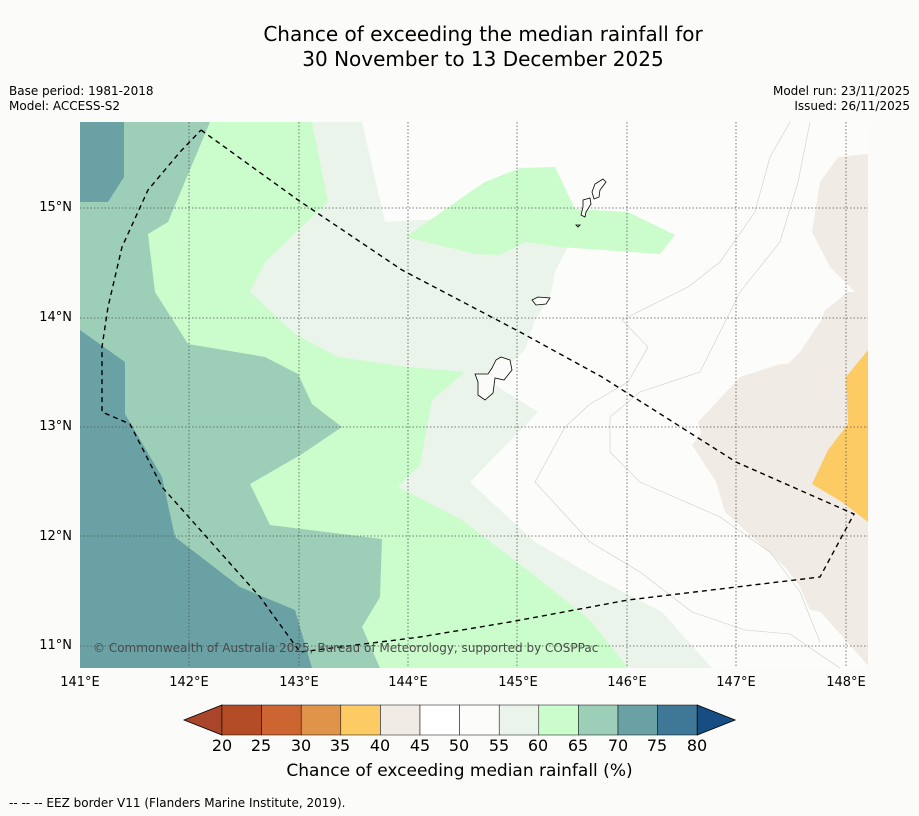  Describe the element at coordinates (55, 536) in the screenshot. I see `lat-label: 12°N` at that location.